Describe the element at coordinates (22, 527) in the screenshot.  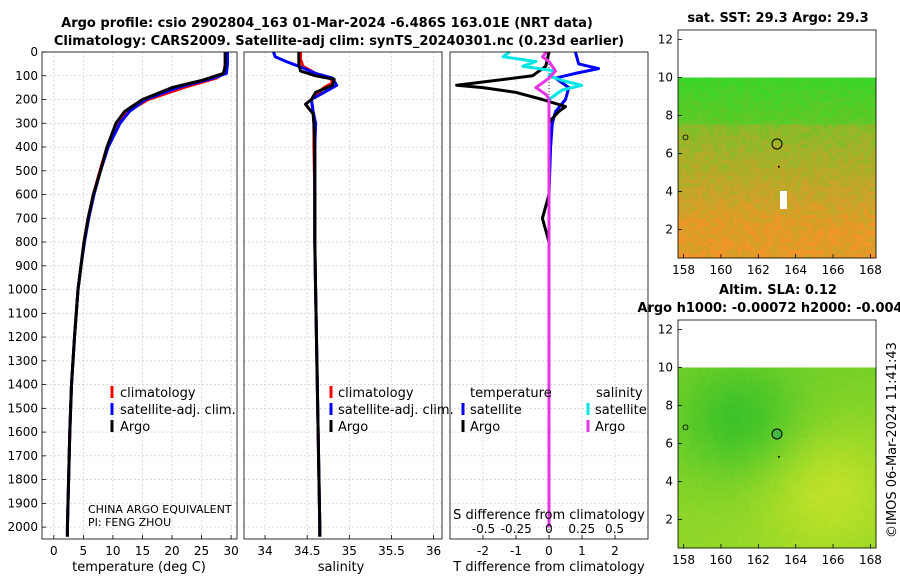
I see `y-tick-label: 2000` at that location.